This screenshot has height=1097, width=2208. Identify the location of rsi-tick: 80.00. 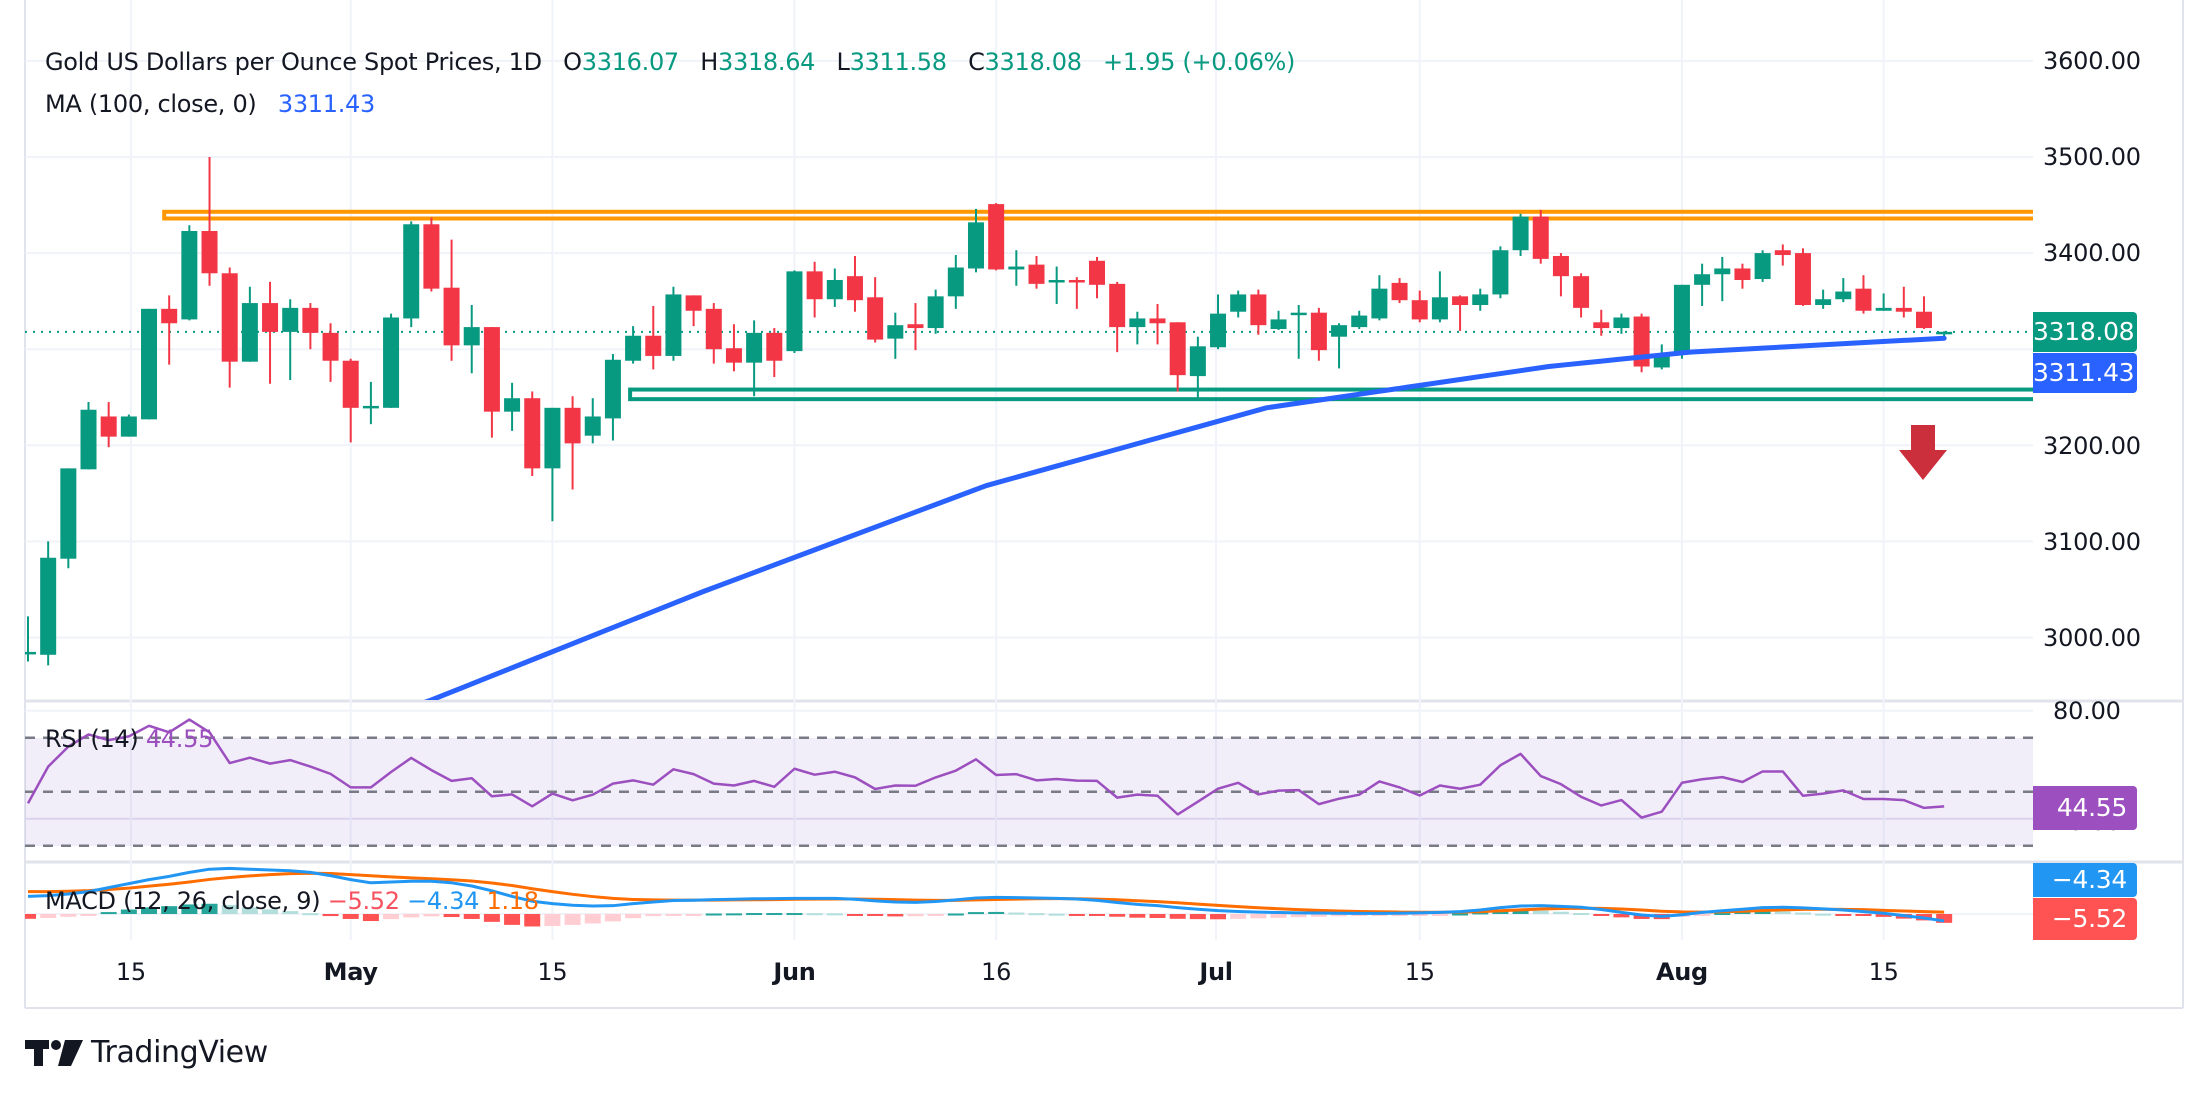
(2087, 711).